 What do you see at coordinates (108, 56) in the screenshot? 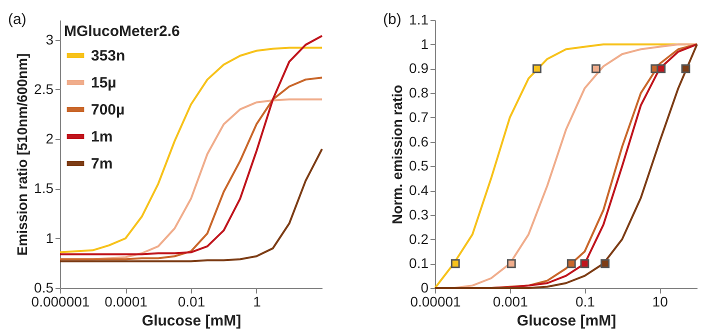
I see `legend-label: 353n` at bounding box center [108, 56].